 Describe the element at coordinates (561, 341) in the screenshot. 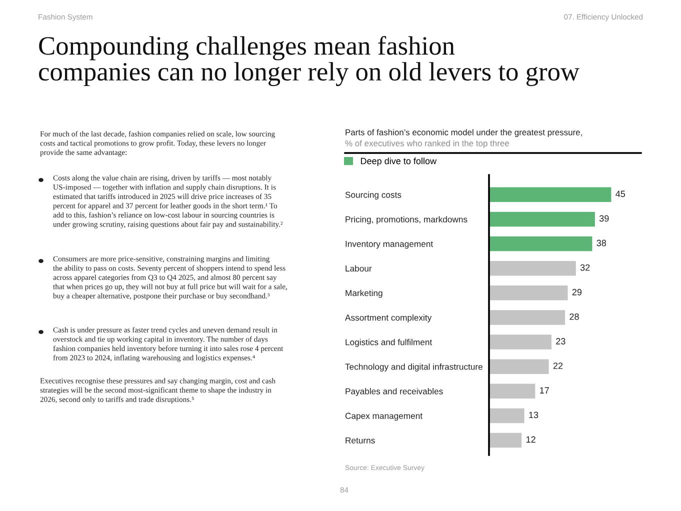

I see `data-label: 23` at that location.